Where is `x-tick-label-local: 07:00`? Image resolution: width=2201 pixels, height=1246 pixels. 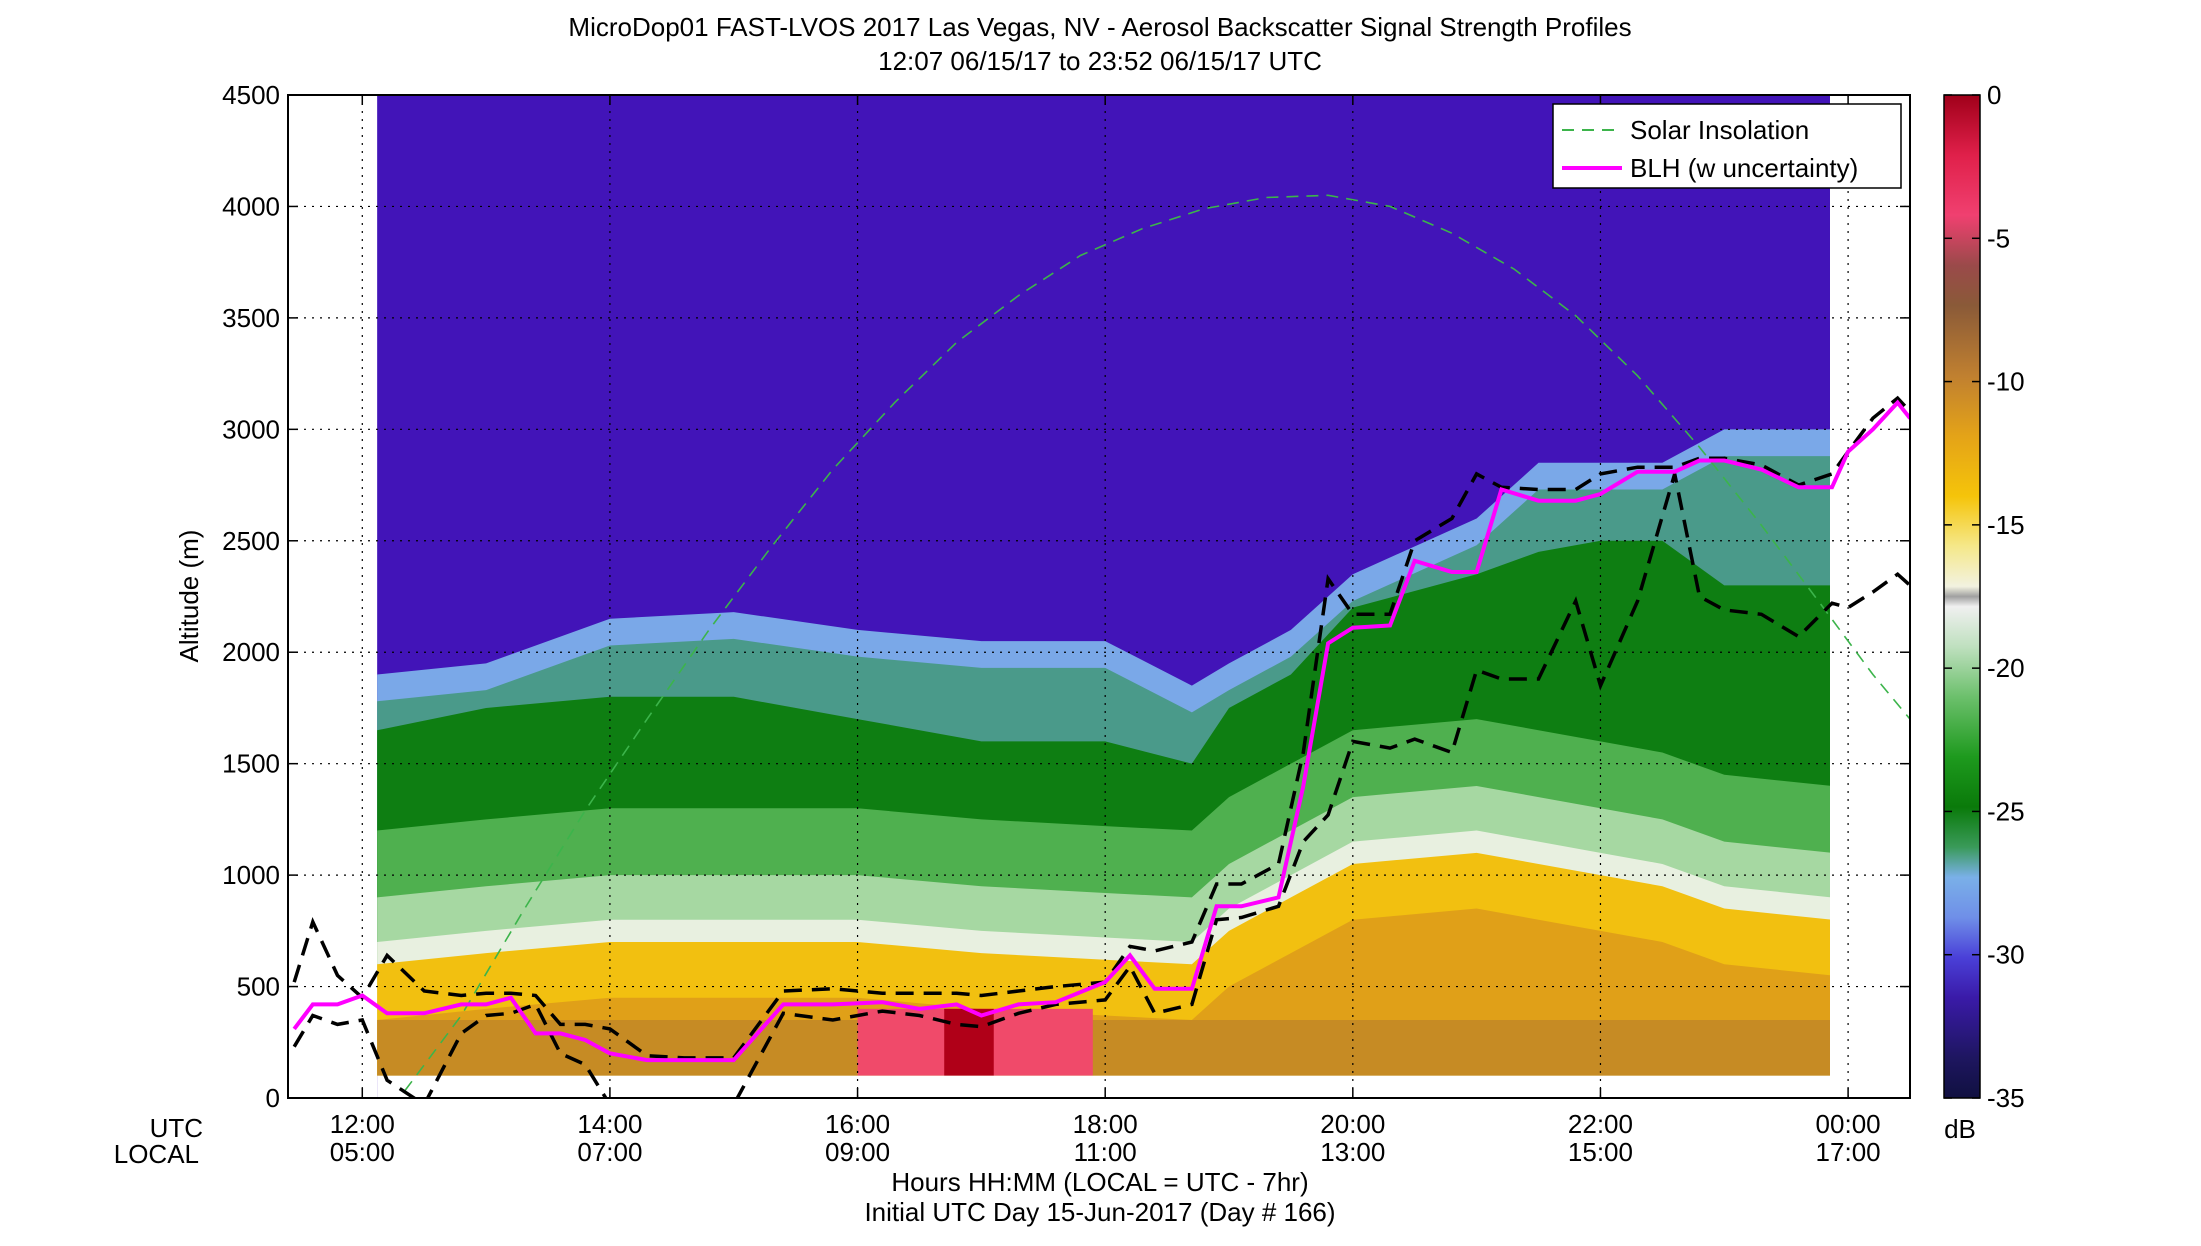
x-tick-label-local: 07:00 is located at coordinates (609, 1152).